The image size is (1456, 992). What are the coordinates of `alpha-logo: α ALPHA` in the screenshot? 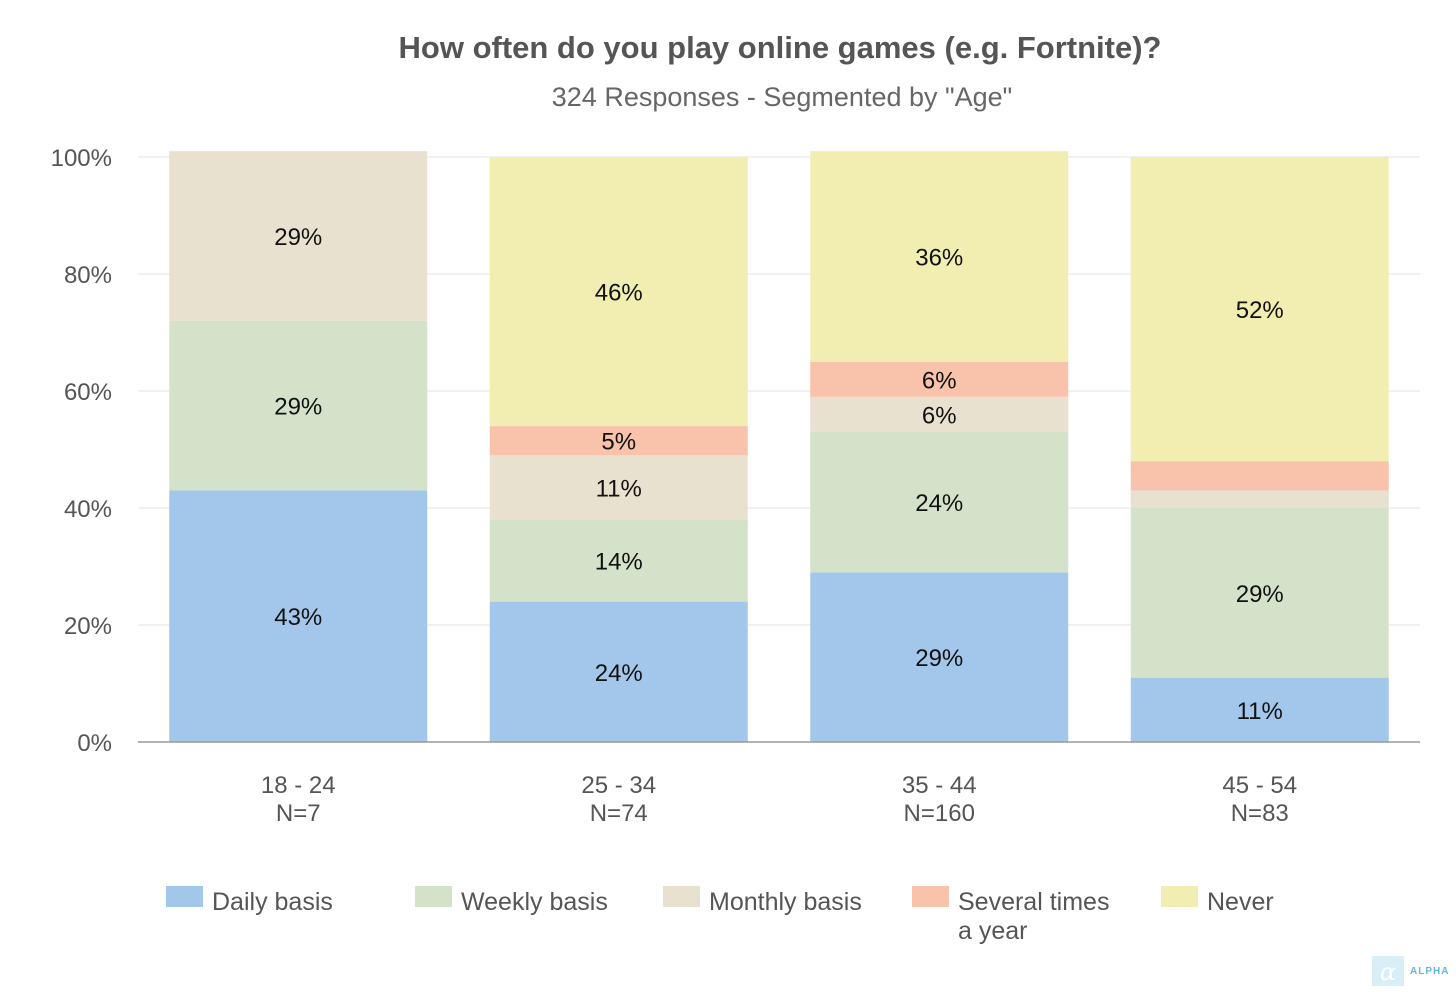 It's located at (1410, 971).